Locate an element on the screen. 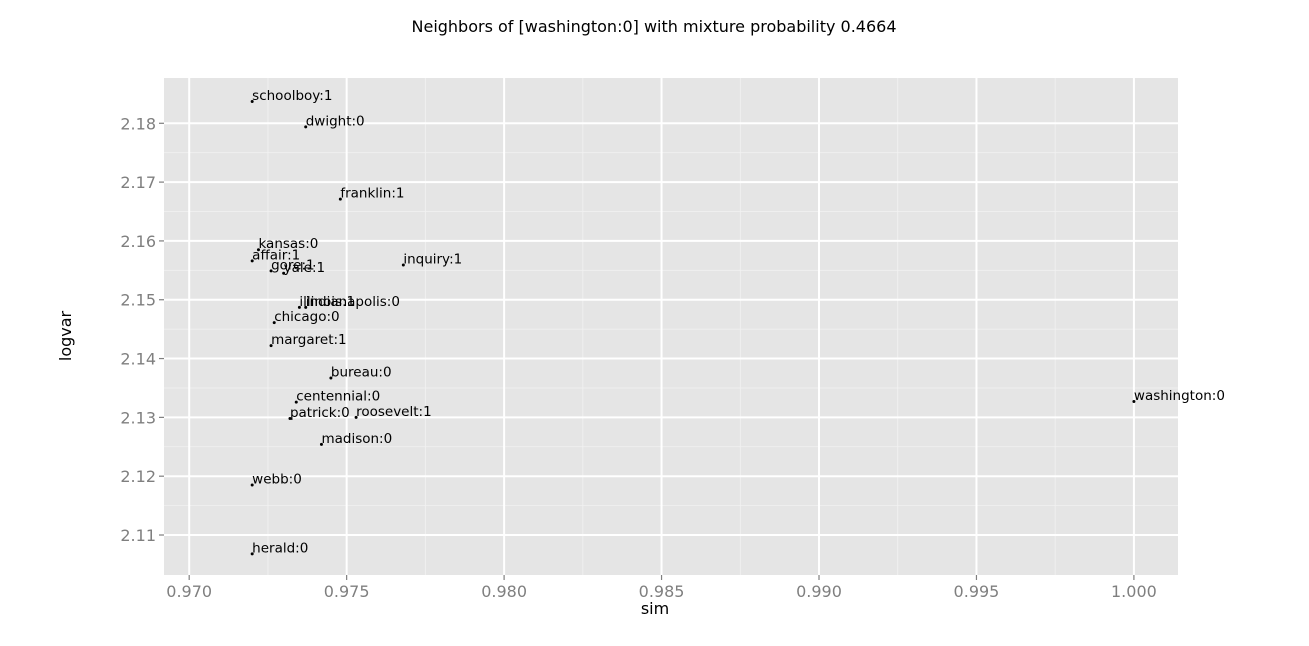  x-tick-label: 0.990 is located at coordinates (819, 591).